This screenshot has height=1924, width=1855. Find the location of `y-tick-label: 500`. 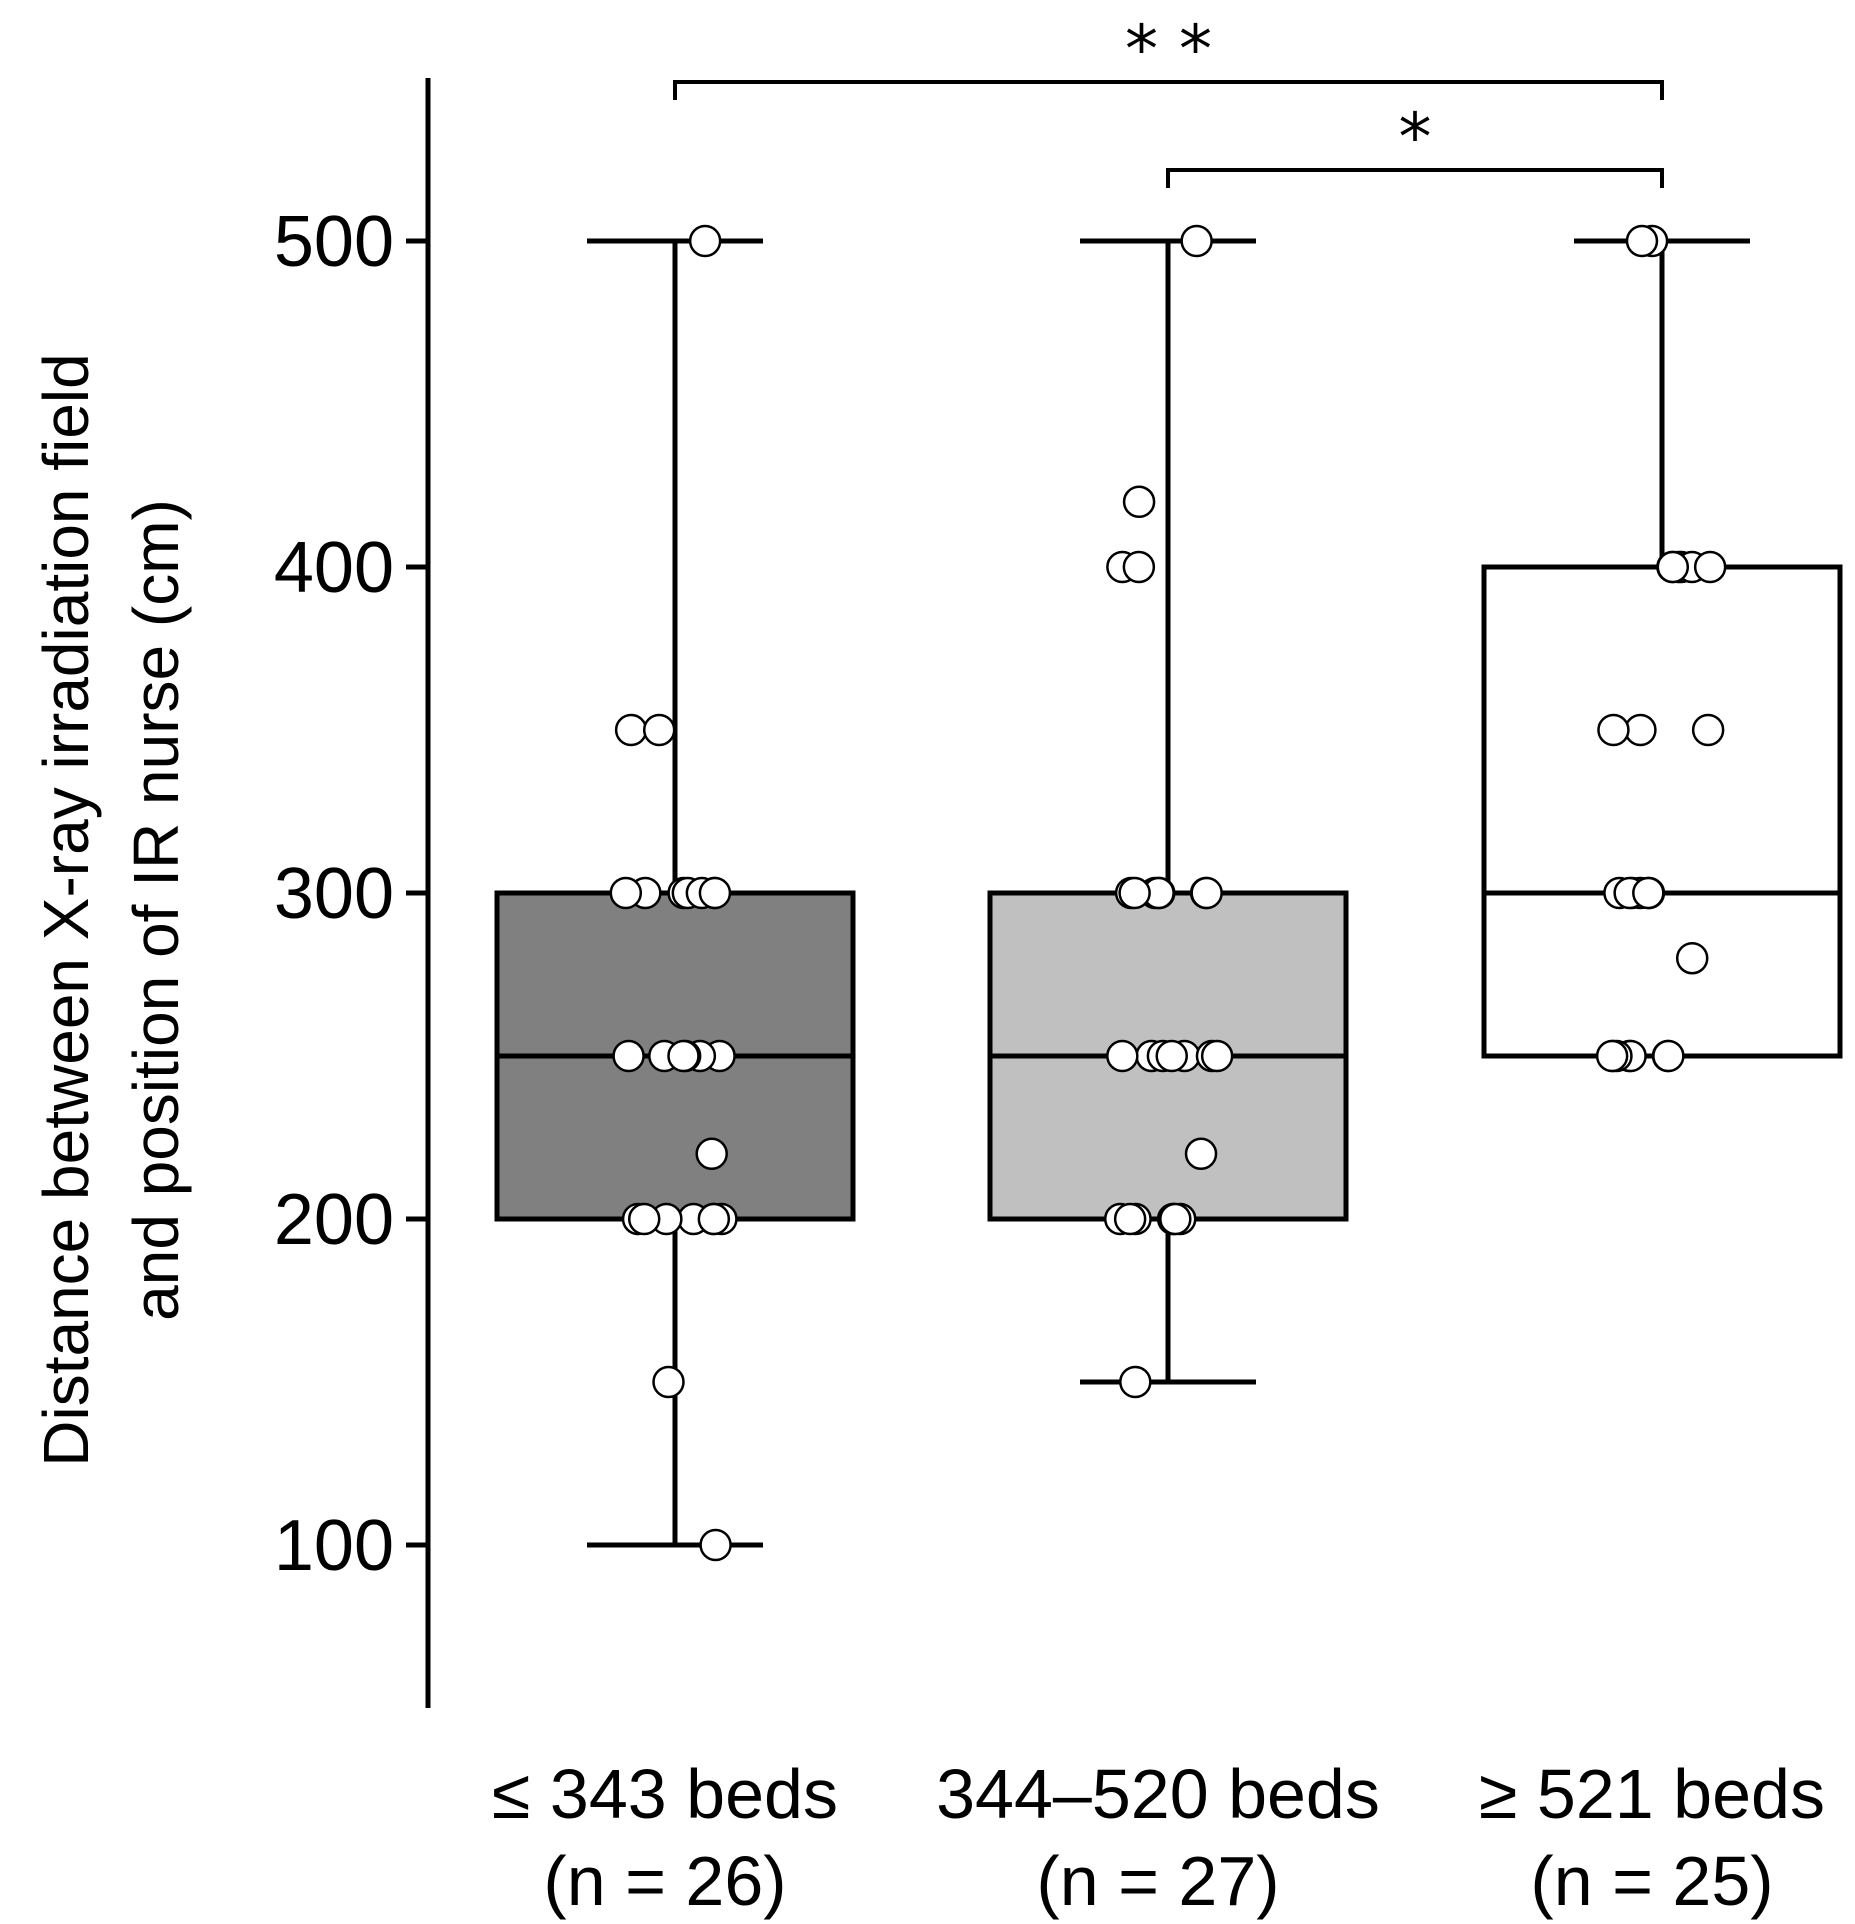

y-tick-label: 500 is located at coordinates (334, 242).